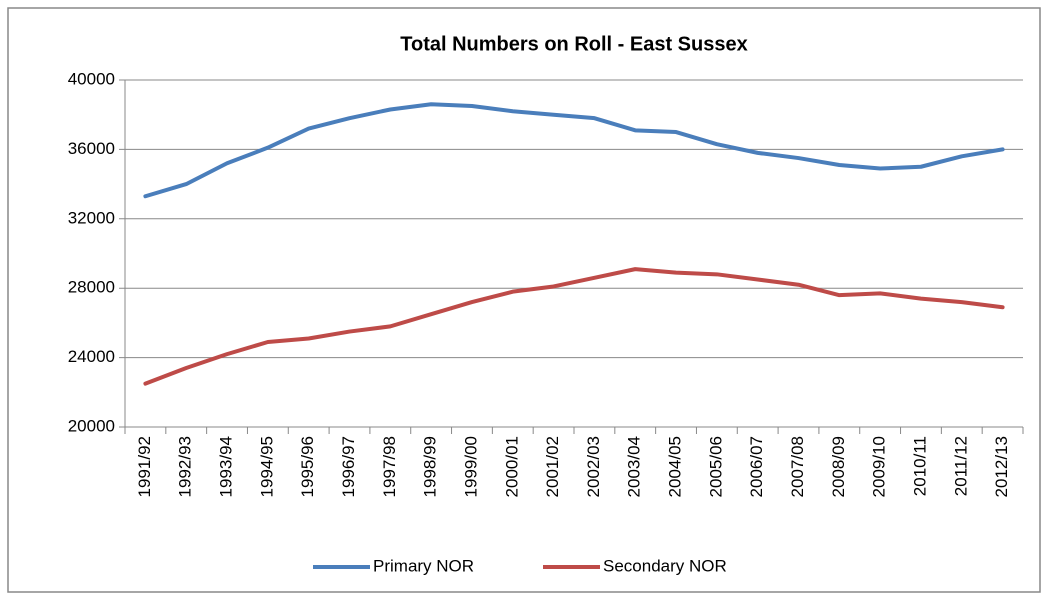  I want to click on x-tick-label: 1992/93, so click(185, 466).